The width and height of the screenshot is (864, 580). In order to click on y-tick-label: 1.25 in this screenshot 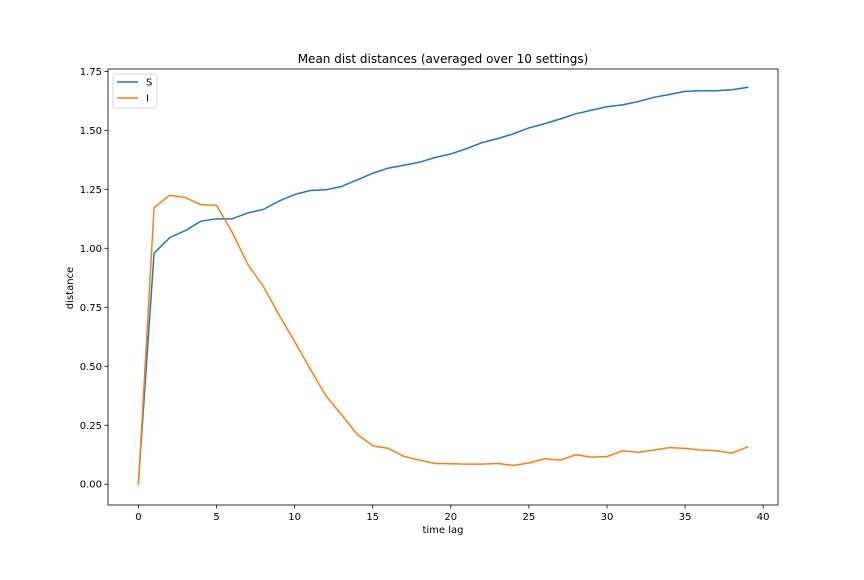, I will do `click(91, 190)`.